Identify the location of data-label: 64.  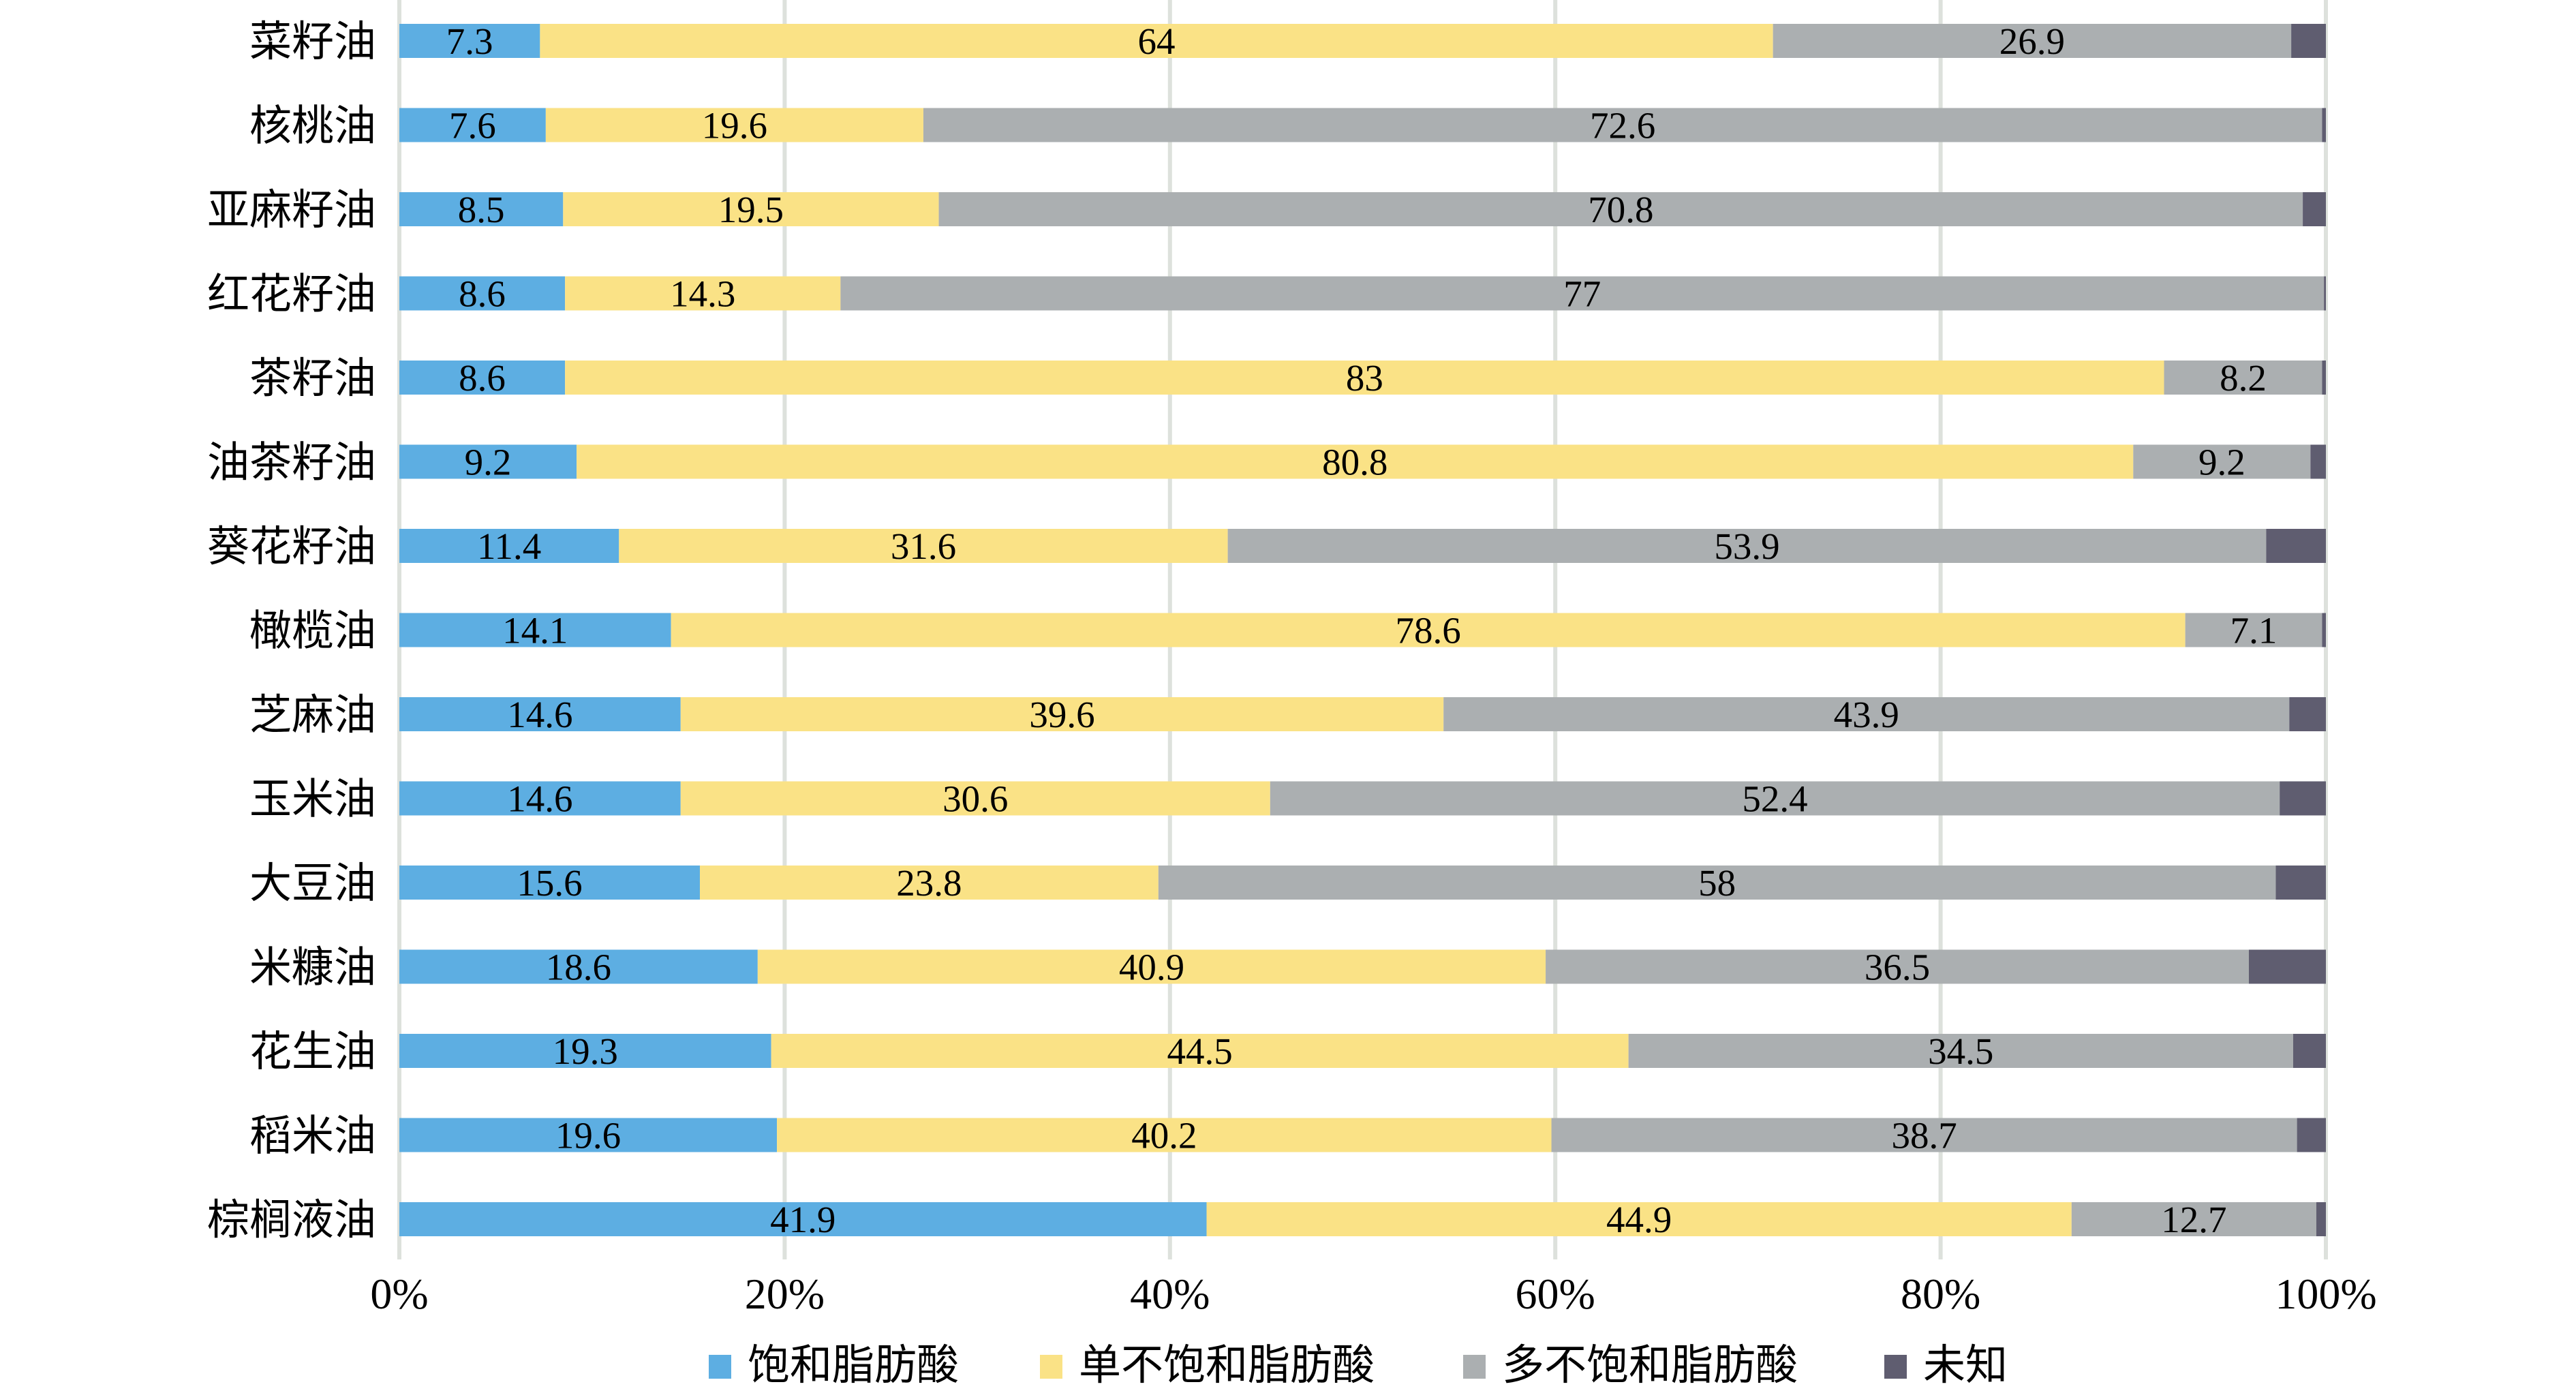
(1157, 41).